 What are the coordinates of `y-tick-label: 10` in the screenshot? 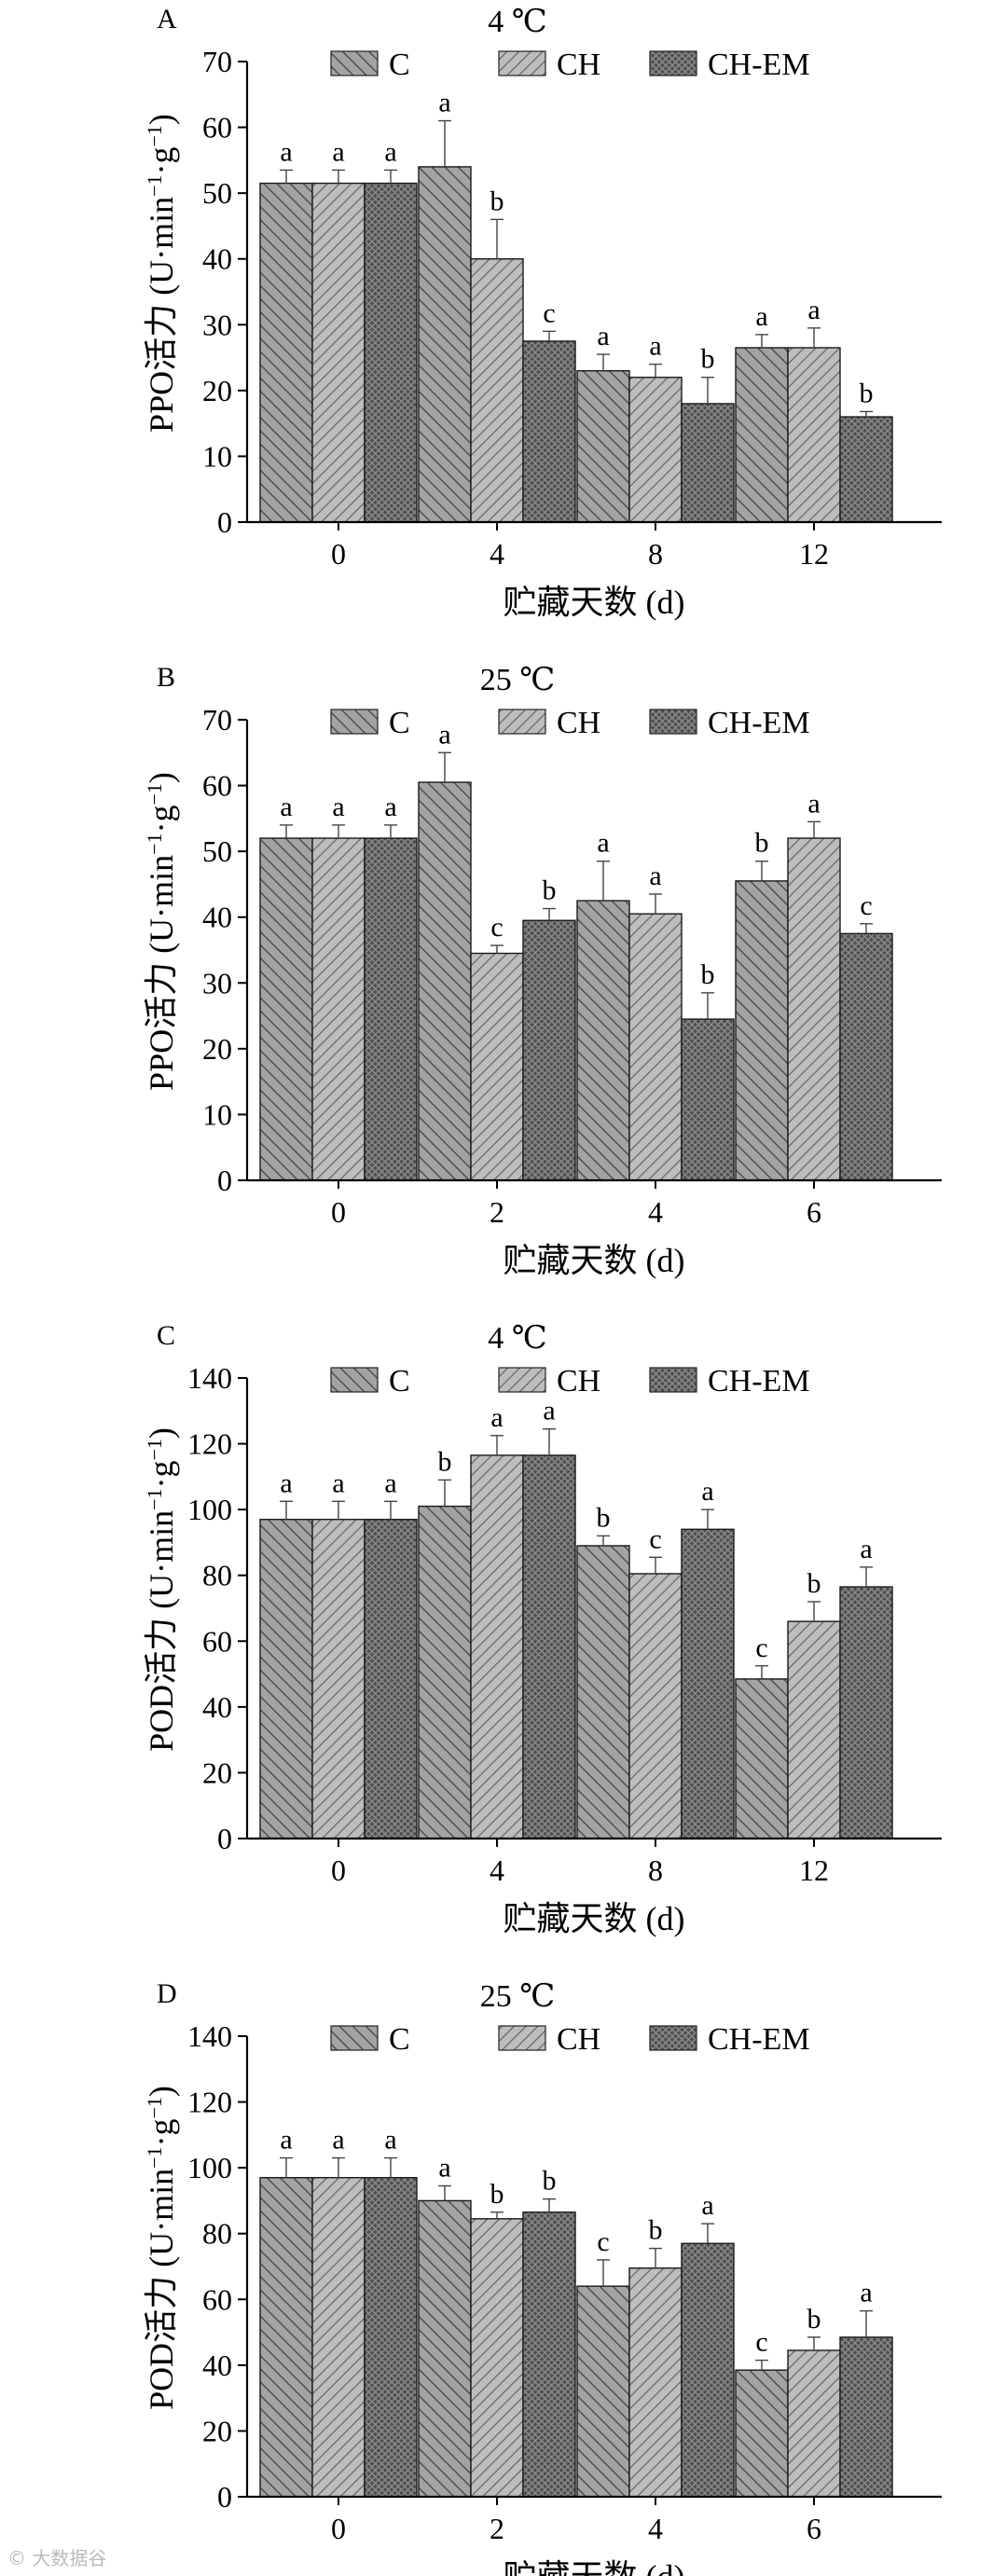 It's located at (217, 1114).